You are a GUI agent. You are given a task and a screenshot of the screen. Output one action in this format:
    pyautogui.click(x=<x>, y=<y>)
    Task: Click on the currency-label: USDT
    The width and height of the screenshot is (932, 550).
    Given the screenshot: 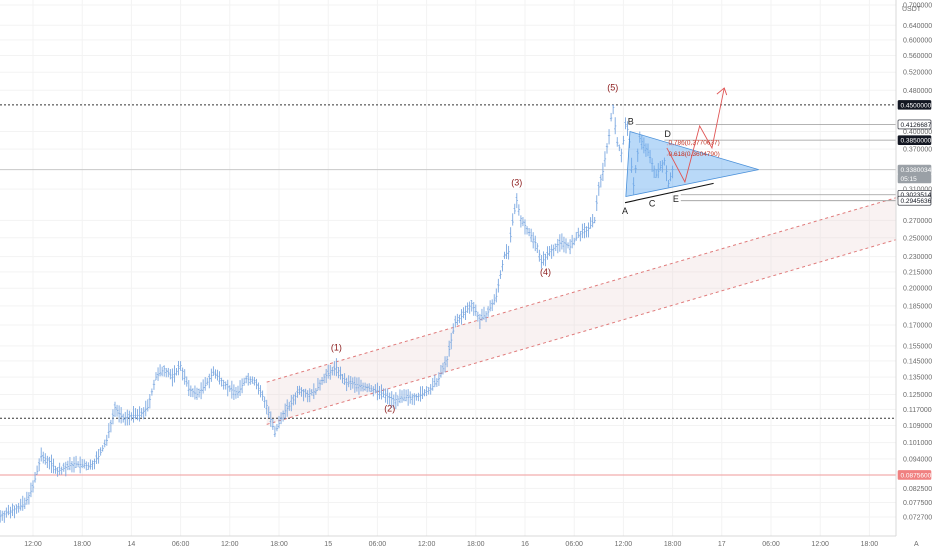 What is the action you would take?
    pyautogui.click(x=912, y=9)
    